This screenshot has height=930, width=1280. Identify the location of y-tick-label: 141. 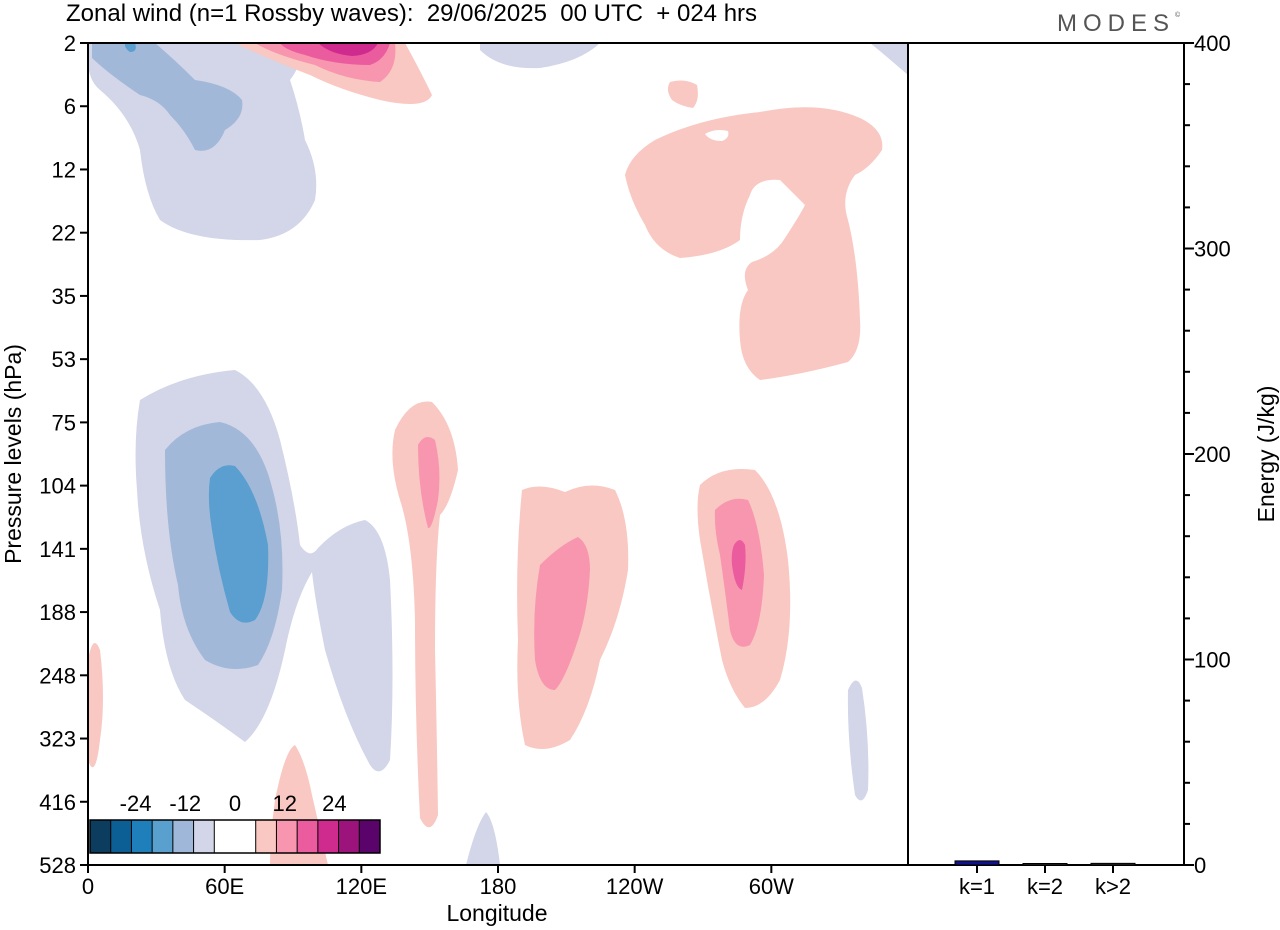
(57, 549).